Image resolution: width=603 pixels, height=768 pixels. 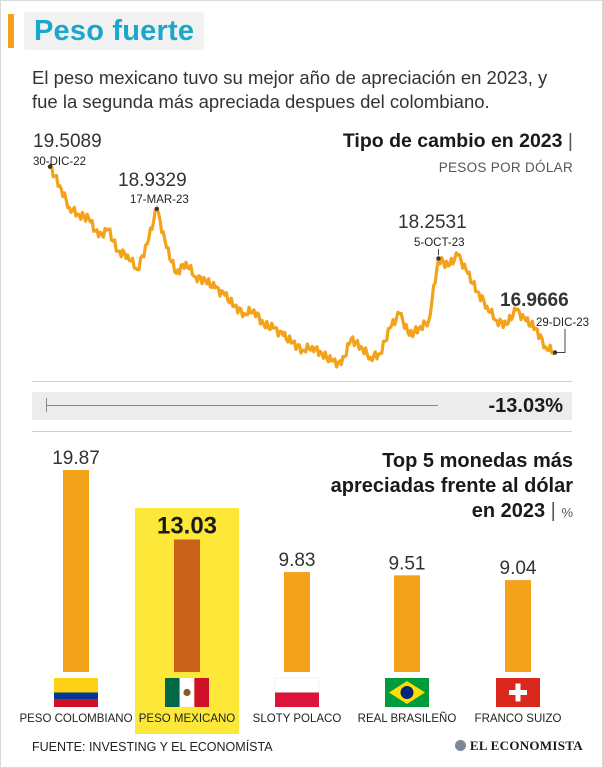 I want to click on title-accent-bar, so click(x=11, y=31).